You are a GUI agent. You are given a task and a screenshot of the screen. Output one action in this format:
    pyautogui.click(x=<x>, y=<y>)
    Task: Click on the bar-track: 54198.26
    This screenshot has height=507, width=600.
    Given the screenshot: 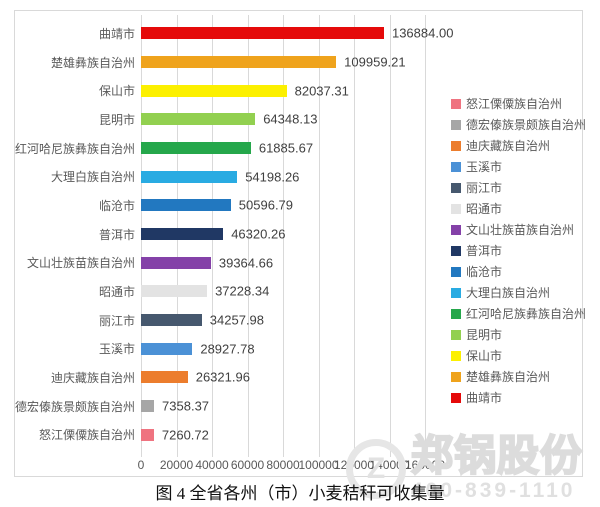 What is the action you would take?
    pyautogui.click(x=283, y=176)
    